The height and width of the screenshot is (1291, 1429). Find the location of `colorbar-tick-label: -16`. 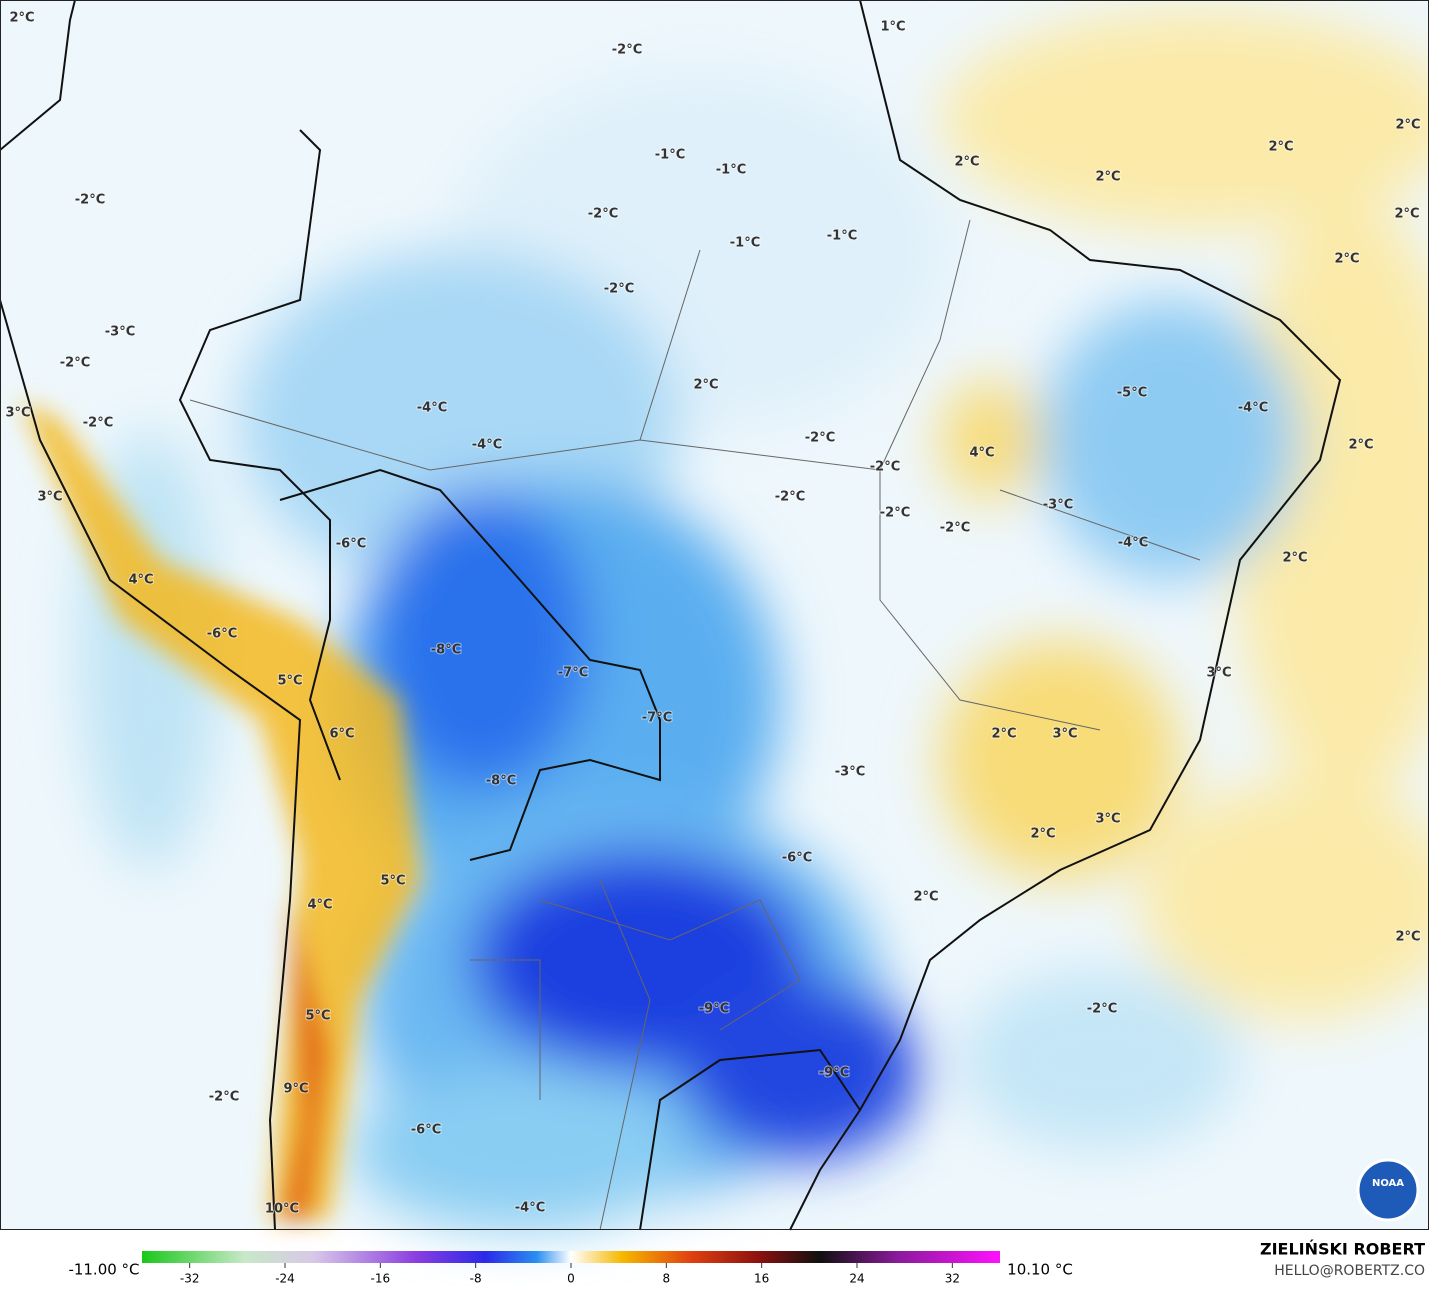

colorbar-tick-label: -16 is located at coordinates (381, 1279).